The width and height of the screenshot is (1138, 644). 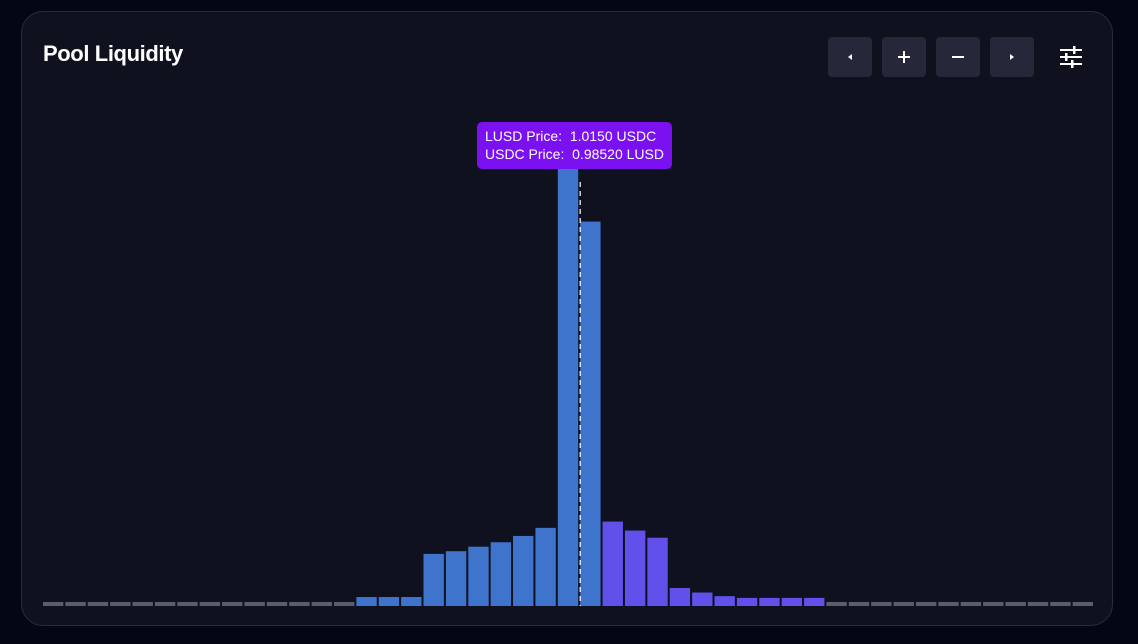 I want to click on chart-controls, so click(x=931, y=57).